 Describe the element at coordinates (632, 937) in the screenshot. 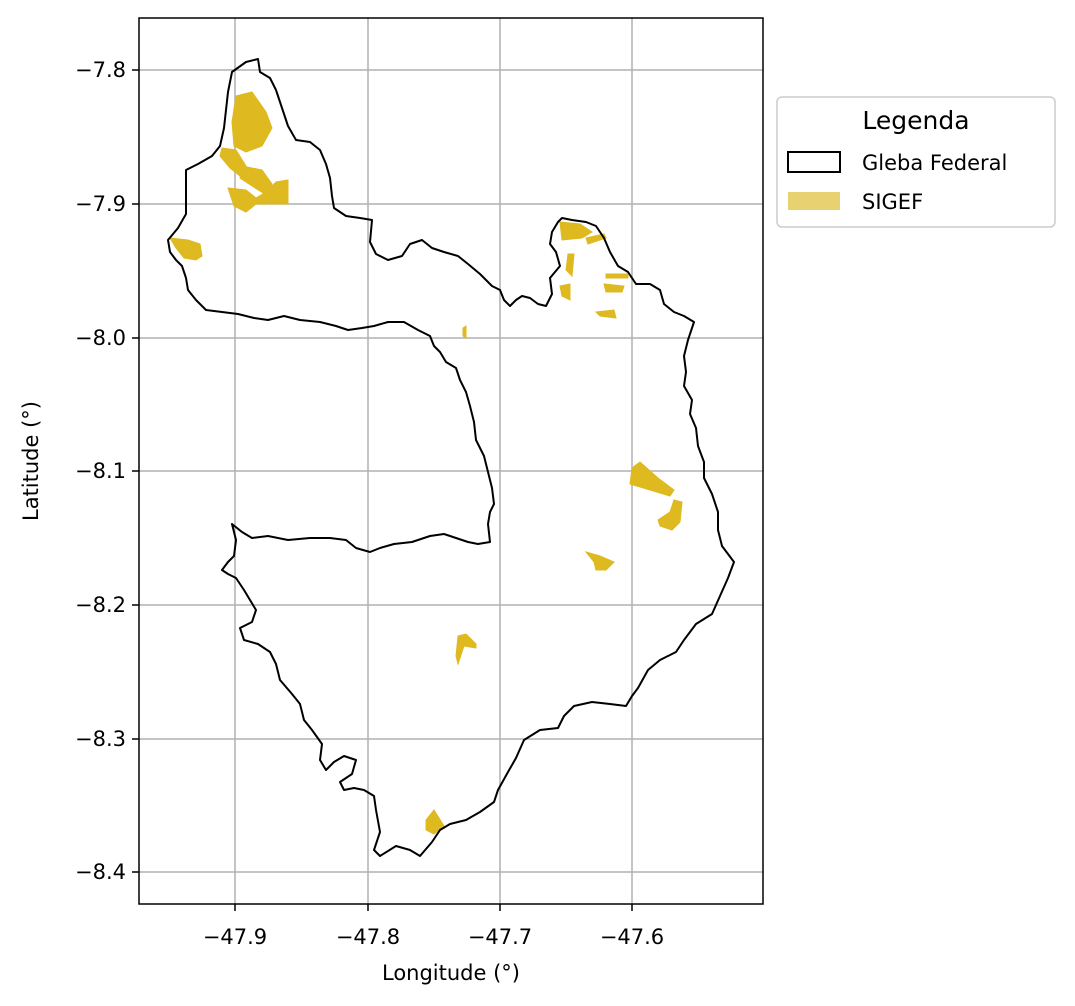

I see `x-tick-label: −47.6` at that location.